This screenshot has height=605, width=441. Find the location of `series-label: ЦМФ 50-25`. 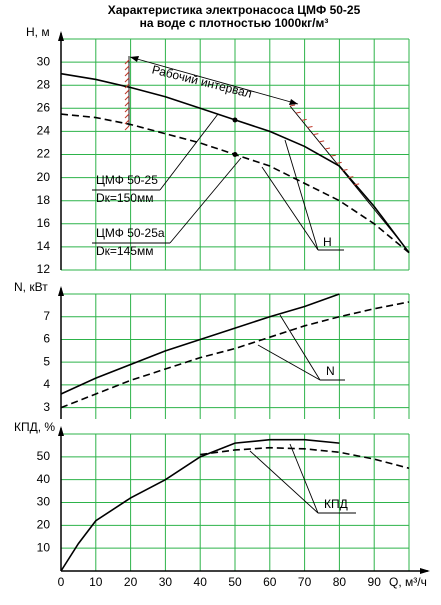

series-label: ЦМФ 50-25 is located at coordinates (127, 180).